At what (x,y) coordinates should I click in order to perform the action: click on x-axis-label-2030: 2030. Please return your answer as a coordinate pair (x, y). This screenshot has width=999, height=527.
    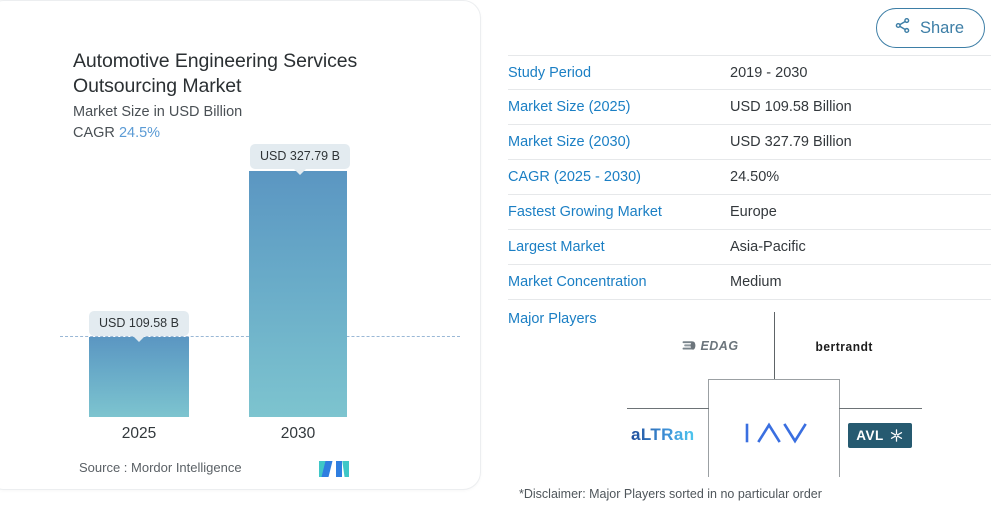
    Looking at the image, I should click on (298, 433).